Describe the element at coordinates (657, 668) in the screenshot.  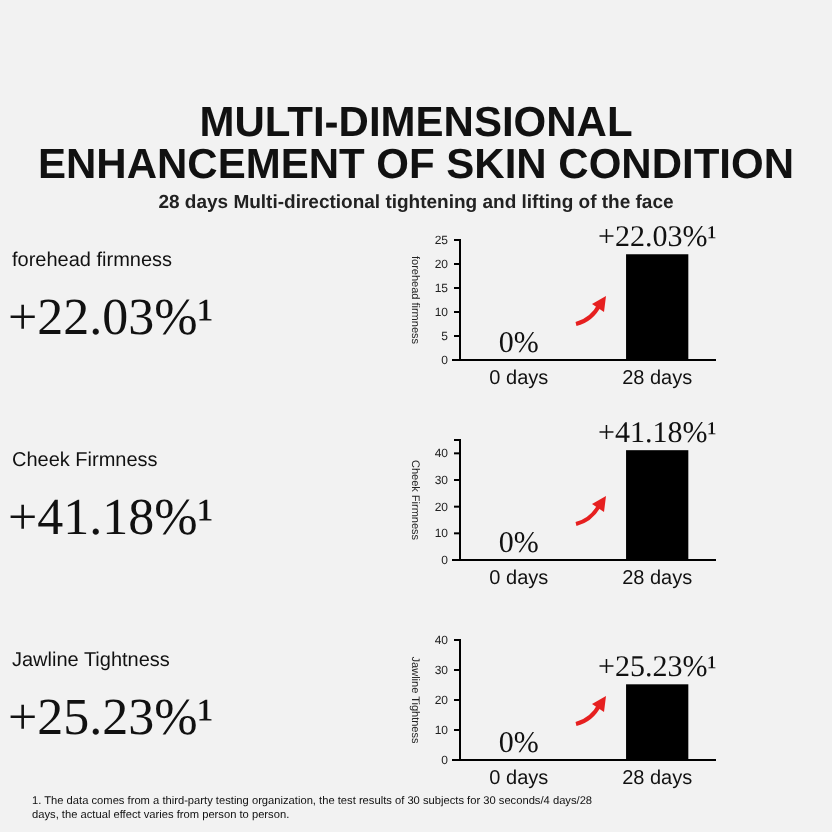
I see `data-label: +25.23%¹` at that location.